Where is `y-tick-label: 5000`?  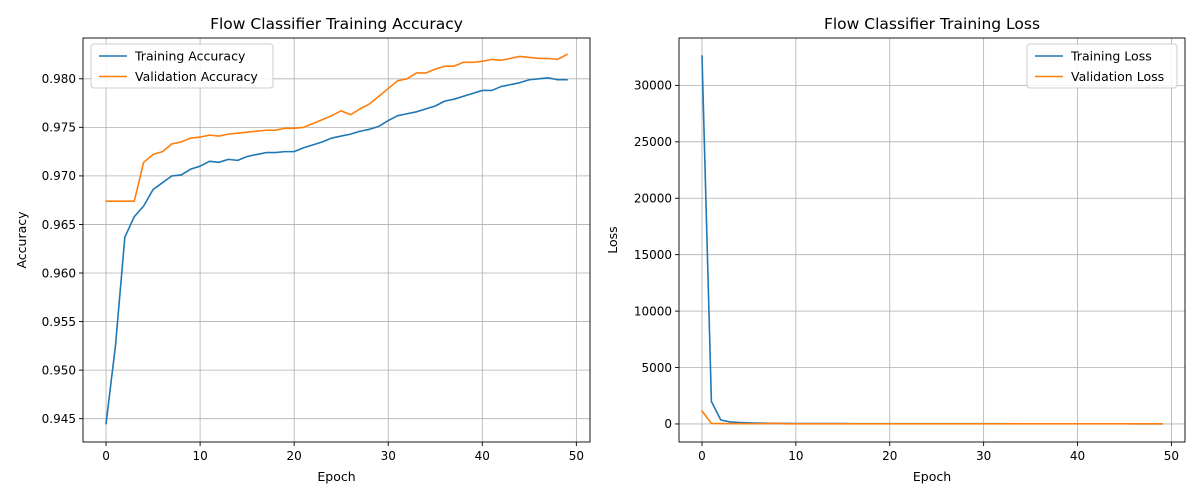
y-tick-label: 5000 is located at coordinates (656, 368).